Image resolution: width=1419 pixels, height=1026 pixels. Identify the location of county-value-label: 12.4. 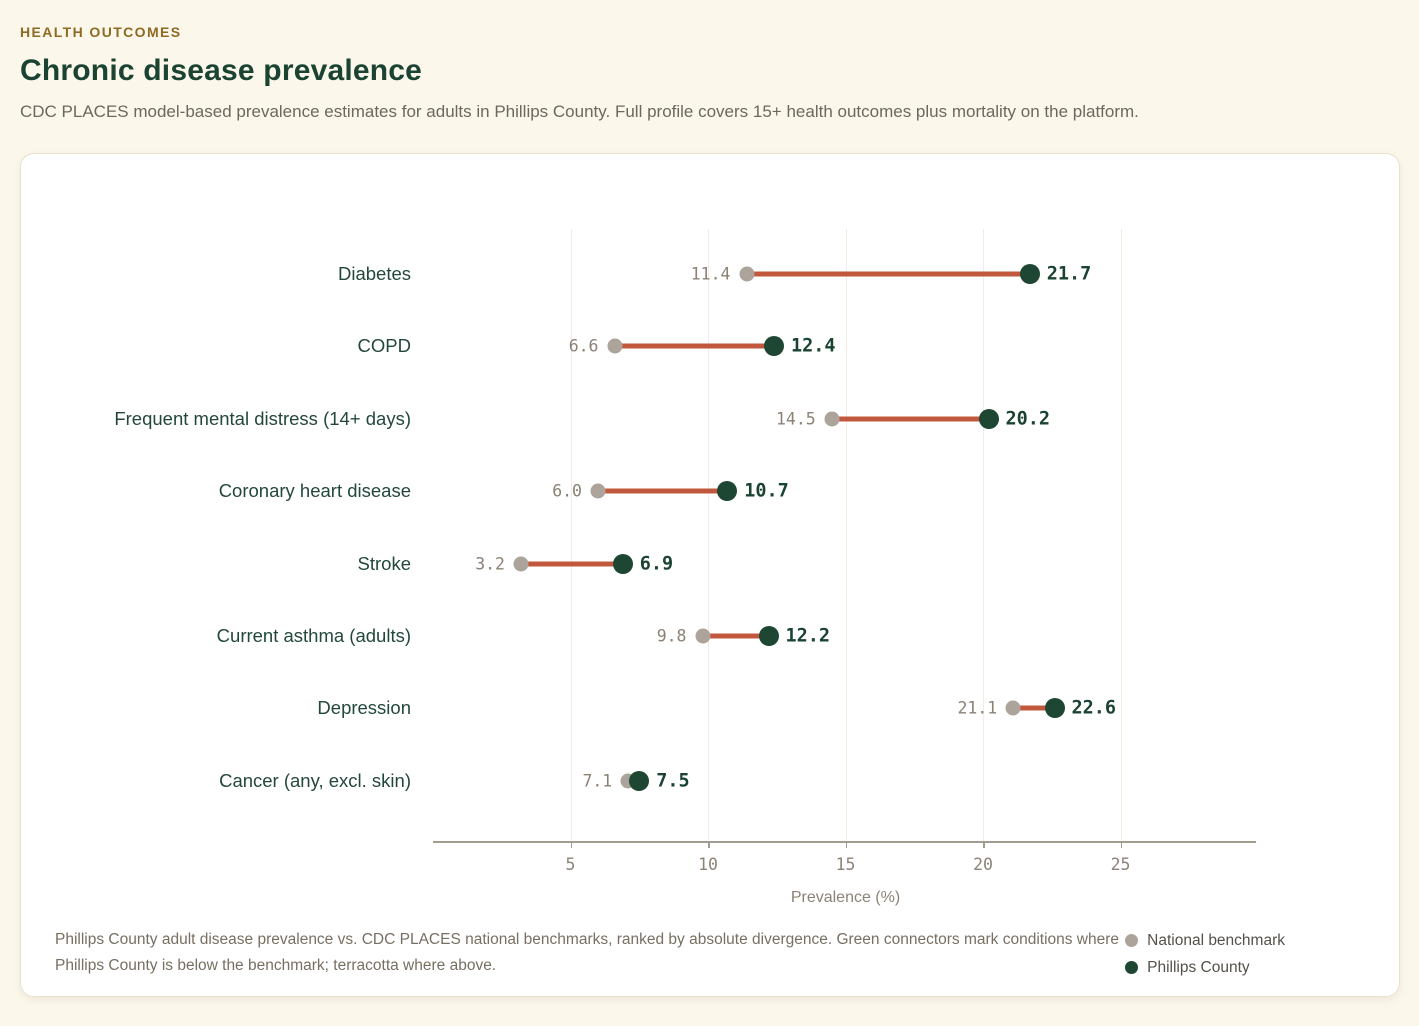
(813, 346).